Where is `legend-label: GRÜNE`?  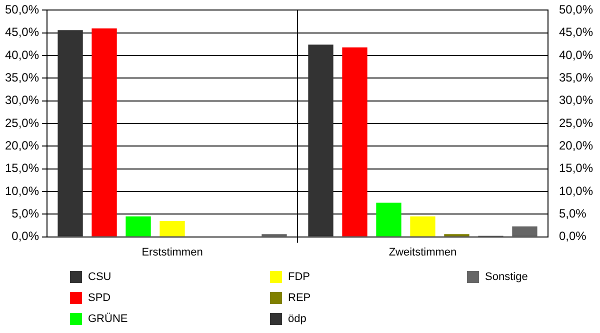 legend-label: GRÜNE is located at coordinates (108, 318).